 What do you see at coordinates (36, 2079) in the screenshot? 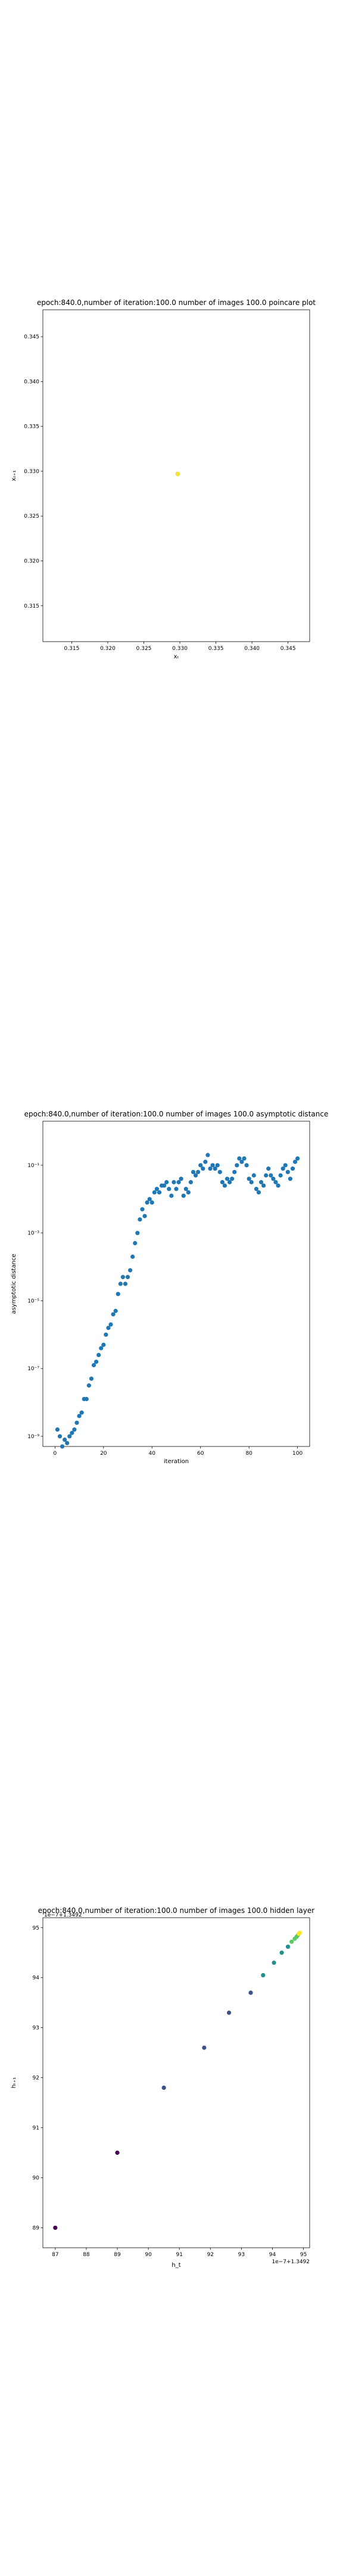
I see `y-tick-label: 92` at bounding box center [36, 2079].